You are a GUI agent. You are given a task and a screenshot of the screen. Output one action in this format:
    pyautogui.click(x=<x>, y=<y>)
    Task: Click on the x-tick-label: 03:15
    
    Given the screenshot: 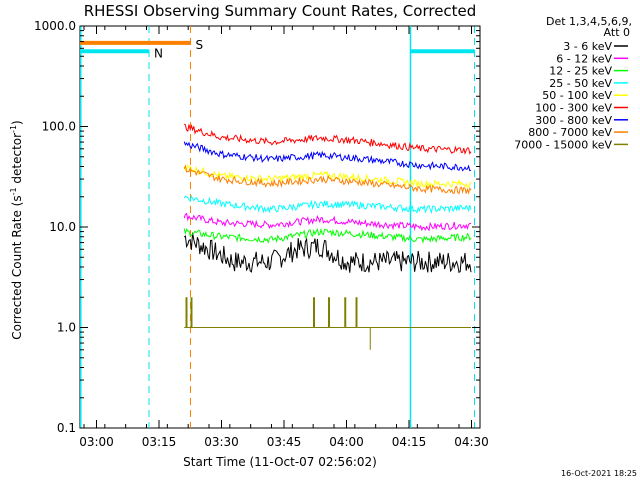 What is the action you would take?
    pyautogui.click(x=159, y=442)
    